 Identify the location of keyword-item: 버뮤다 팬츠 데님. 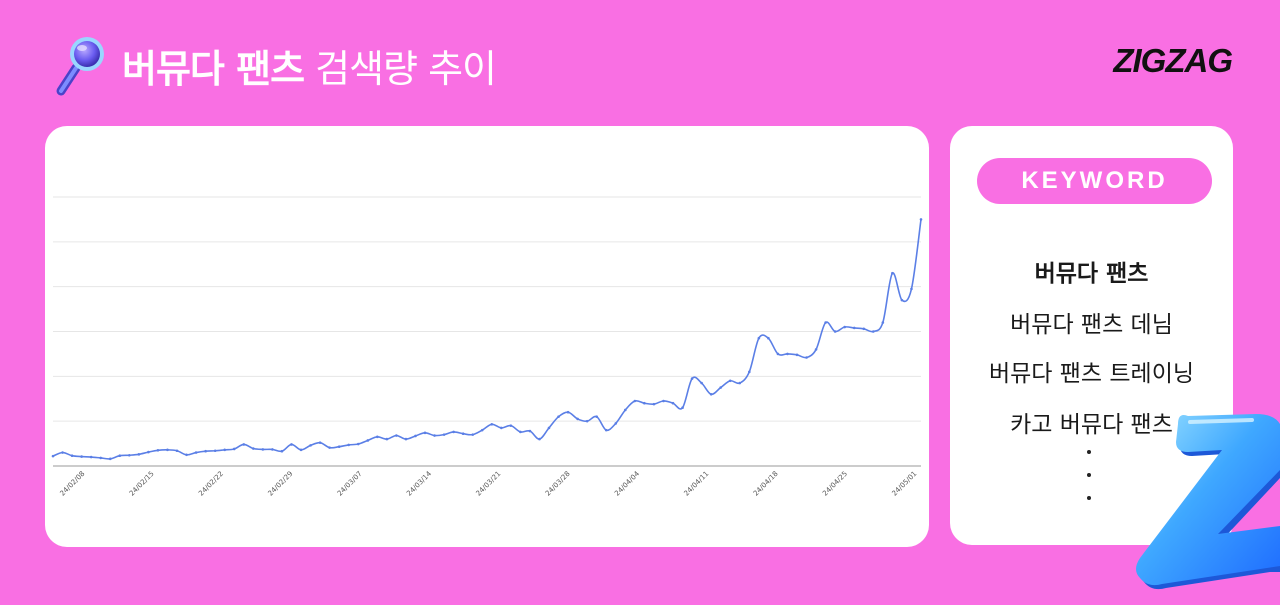
(1091, 325).